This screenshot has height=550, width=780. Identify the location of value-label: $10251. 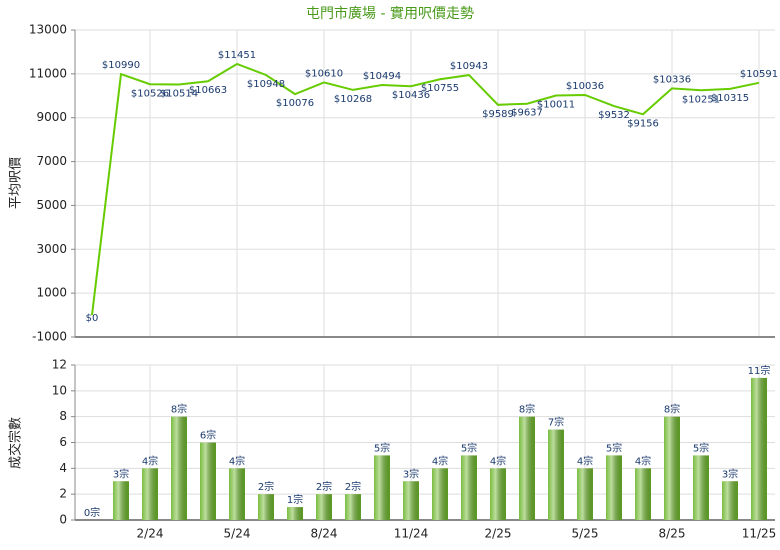
(701, 99).